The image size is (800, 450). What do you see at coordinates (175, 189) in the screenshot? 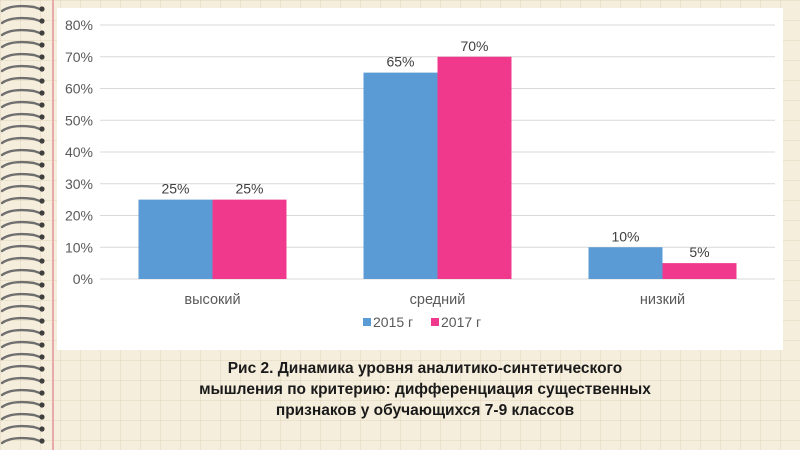
I see `data-label: 25%` at bounding box center [175, 189].